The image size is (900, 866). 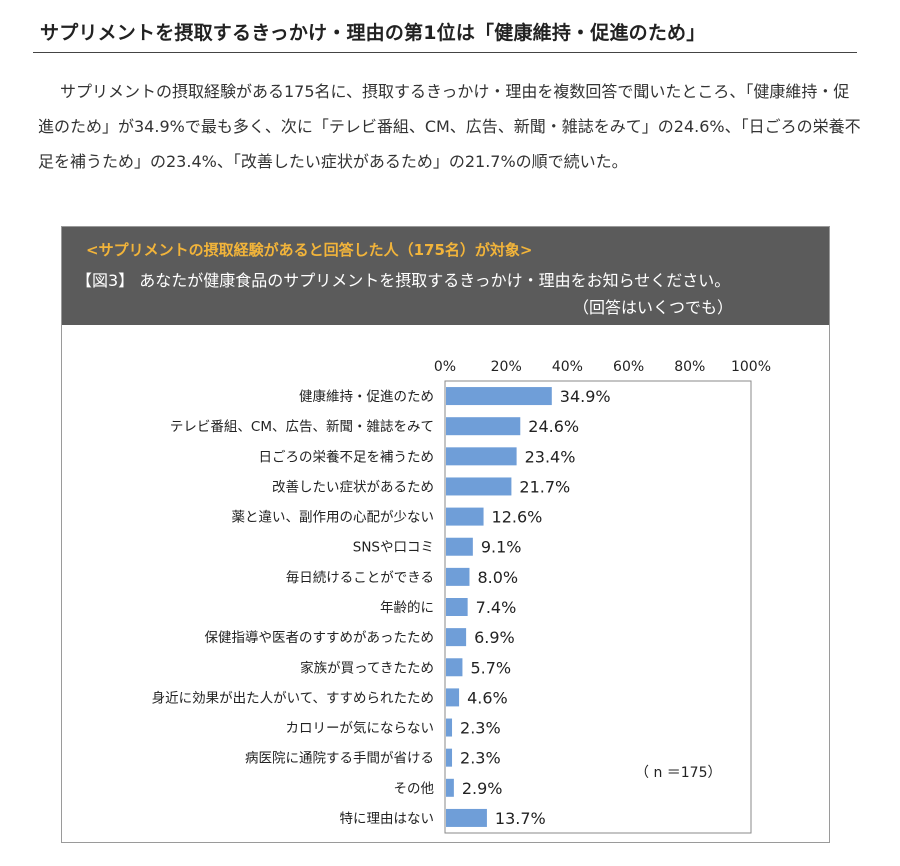 What do you see at coordinates (689, 367) in the screenshot?
I see `x-tick-label: 80%` at bounding box center [689, 367].